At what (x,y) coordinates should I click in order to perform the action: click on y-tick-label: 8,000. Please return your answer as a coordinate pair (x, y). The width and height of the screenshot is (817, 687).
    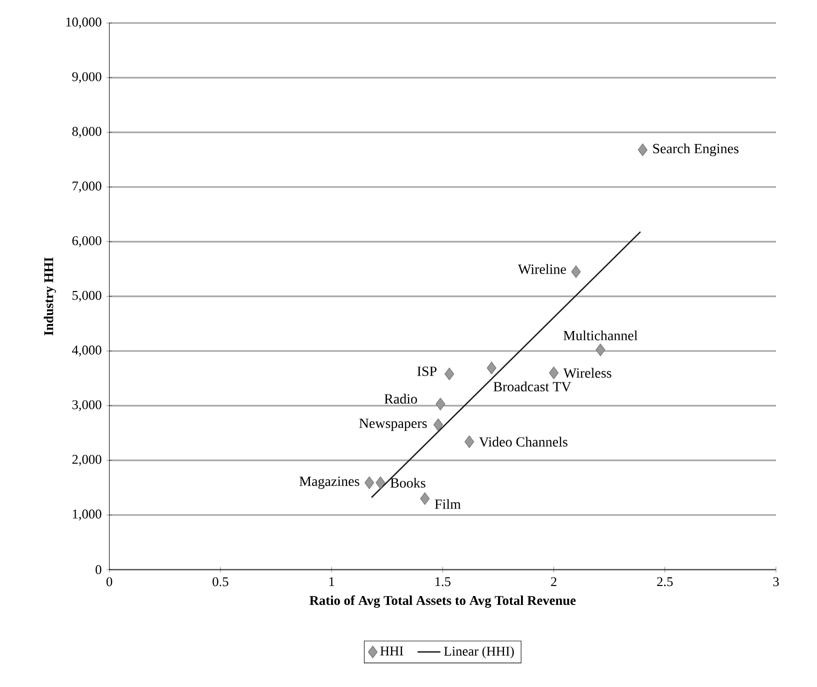
    Looking at the image, I should click on (87, 132).